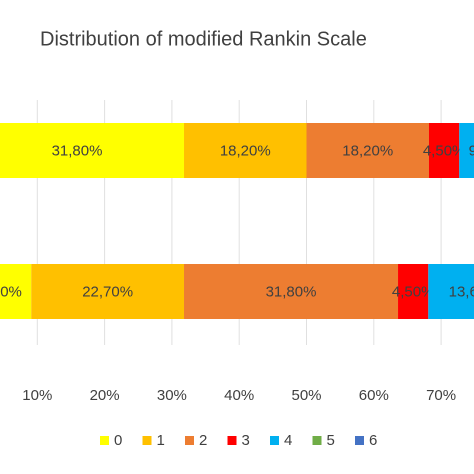 The width and height of the screenshot is (474, 474). What do you see at coordinates (246, 440) in the screenshot?
I see `legend-label: 3` at bounding box center [246, 440].